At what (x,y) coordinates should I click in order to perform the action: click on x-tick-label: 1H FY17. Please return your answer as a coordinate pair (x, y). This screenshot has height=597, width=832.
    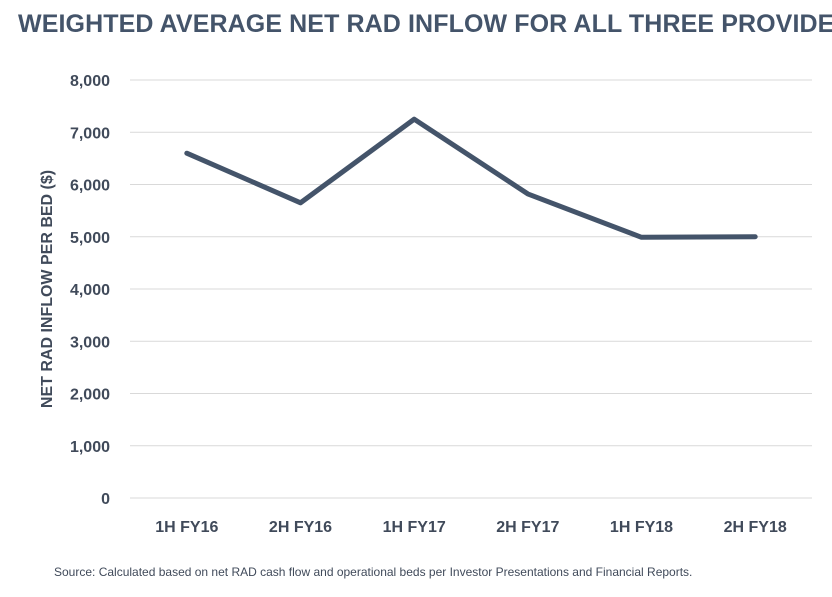
    Looking at the image, I should click on (414, 527).